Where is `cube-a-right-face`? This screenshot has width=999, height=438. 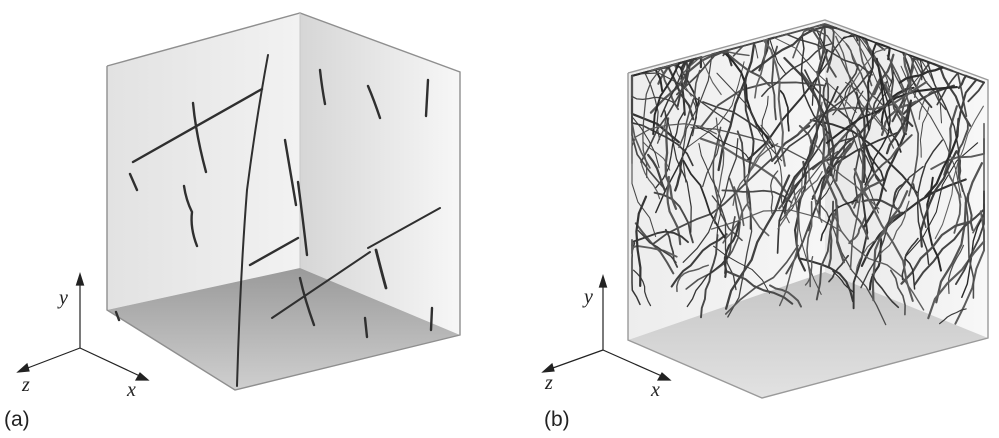 cube-a-right-face is located at coordinates (380, 174).